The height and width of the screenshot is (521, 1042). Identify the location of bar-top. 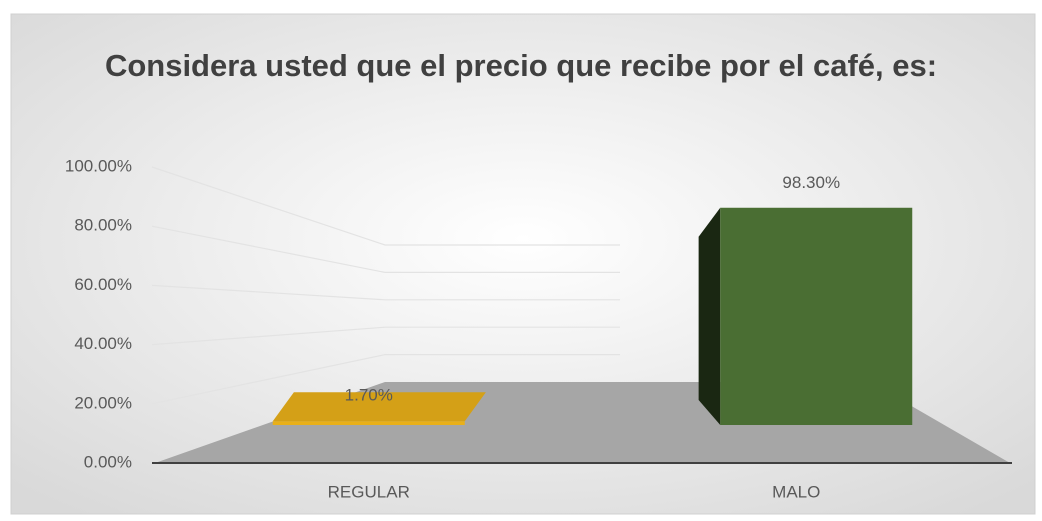
(379, 407).